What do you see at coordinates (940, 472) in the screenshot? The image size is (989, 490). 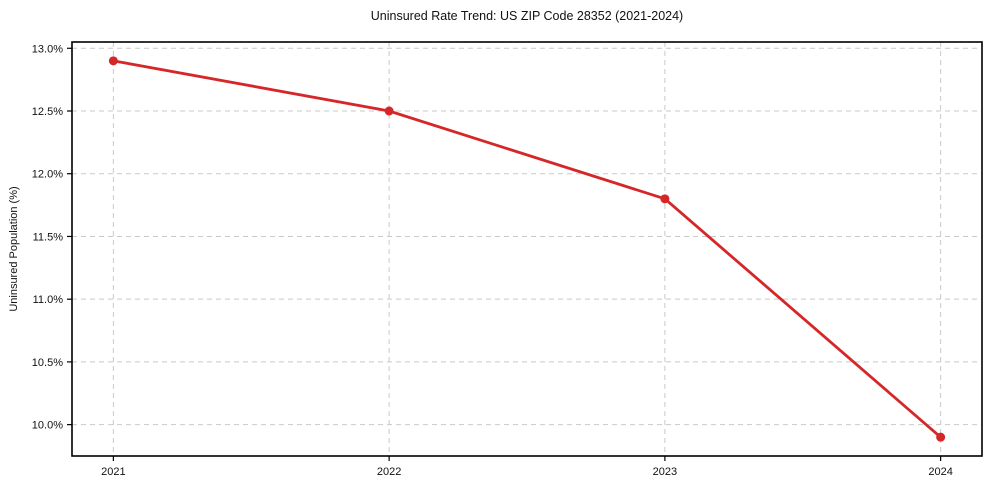 I see `x-tick-label: 2024` at bounding box center [940, 472].